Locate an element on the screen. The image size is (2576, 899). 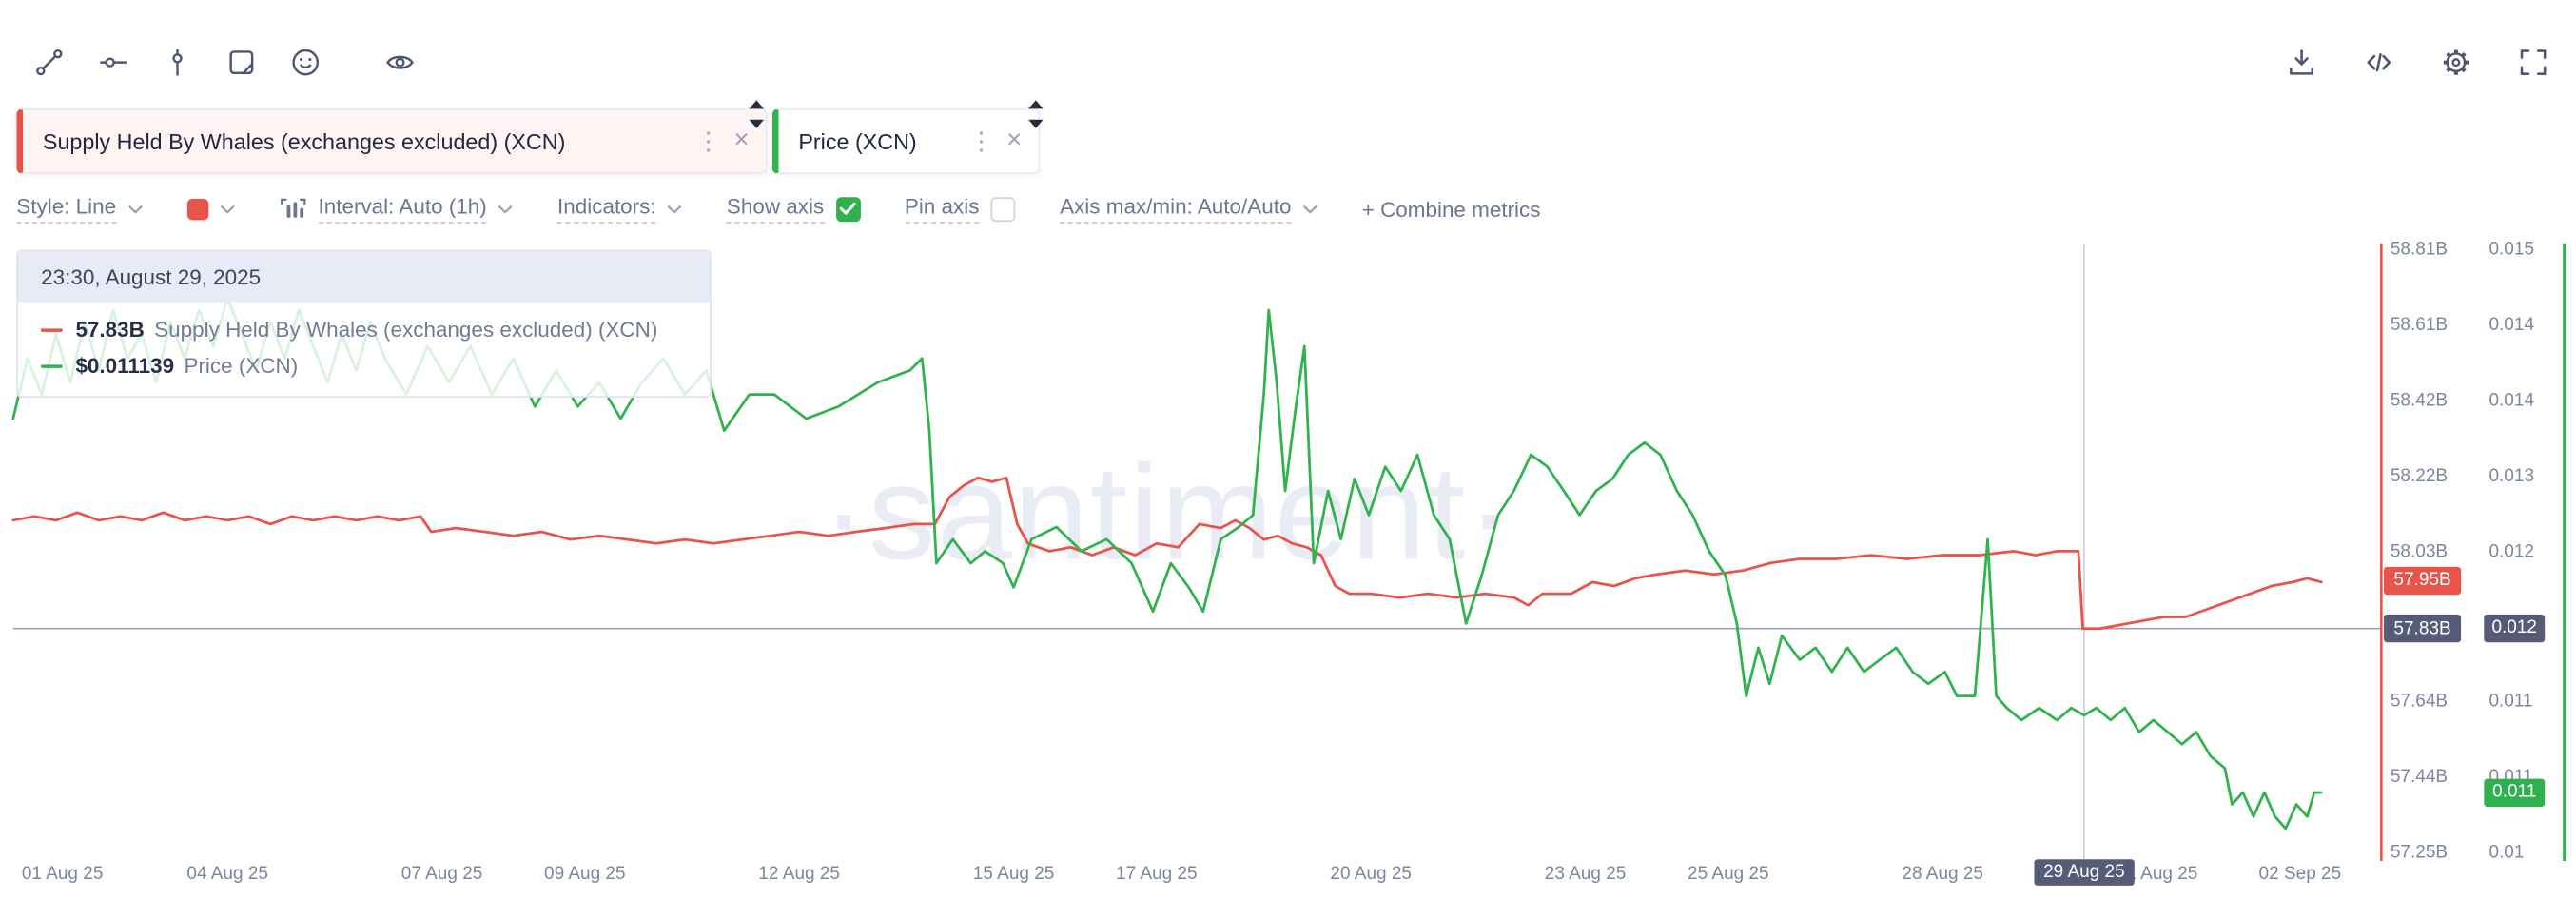
visibility-toggle-button is located at coordinates (400, 62).